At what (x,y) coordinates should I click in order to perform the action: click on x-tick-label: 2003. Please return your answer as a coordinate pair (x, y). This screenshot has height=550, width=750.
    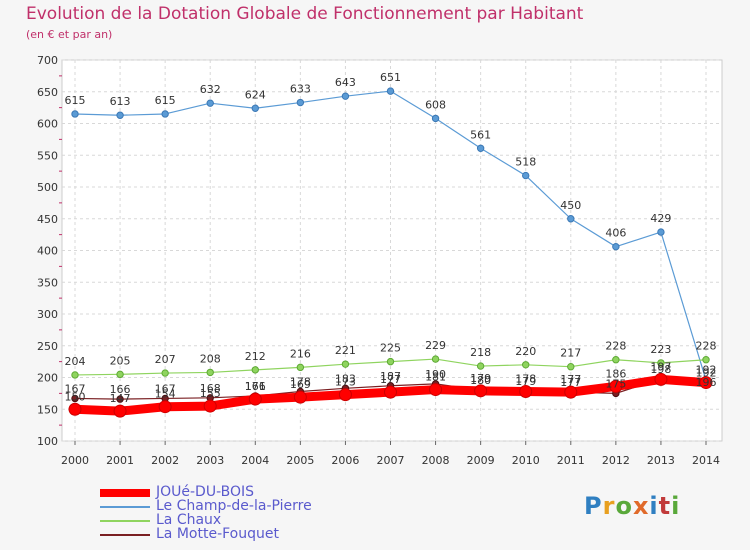
    Looking at the image, I should click on (210, 460).